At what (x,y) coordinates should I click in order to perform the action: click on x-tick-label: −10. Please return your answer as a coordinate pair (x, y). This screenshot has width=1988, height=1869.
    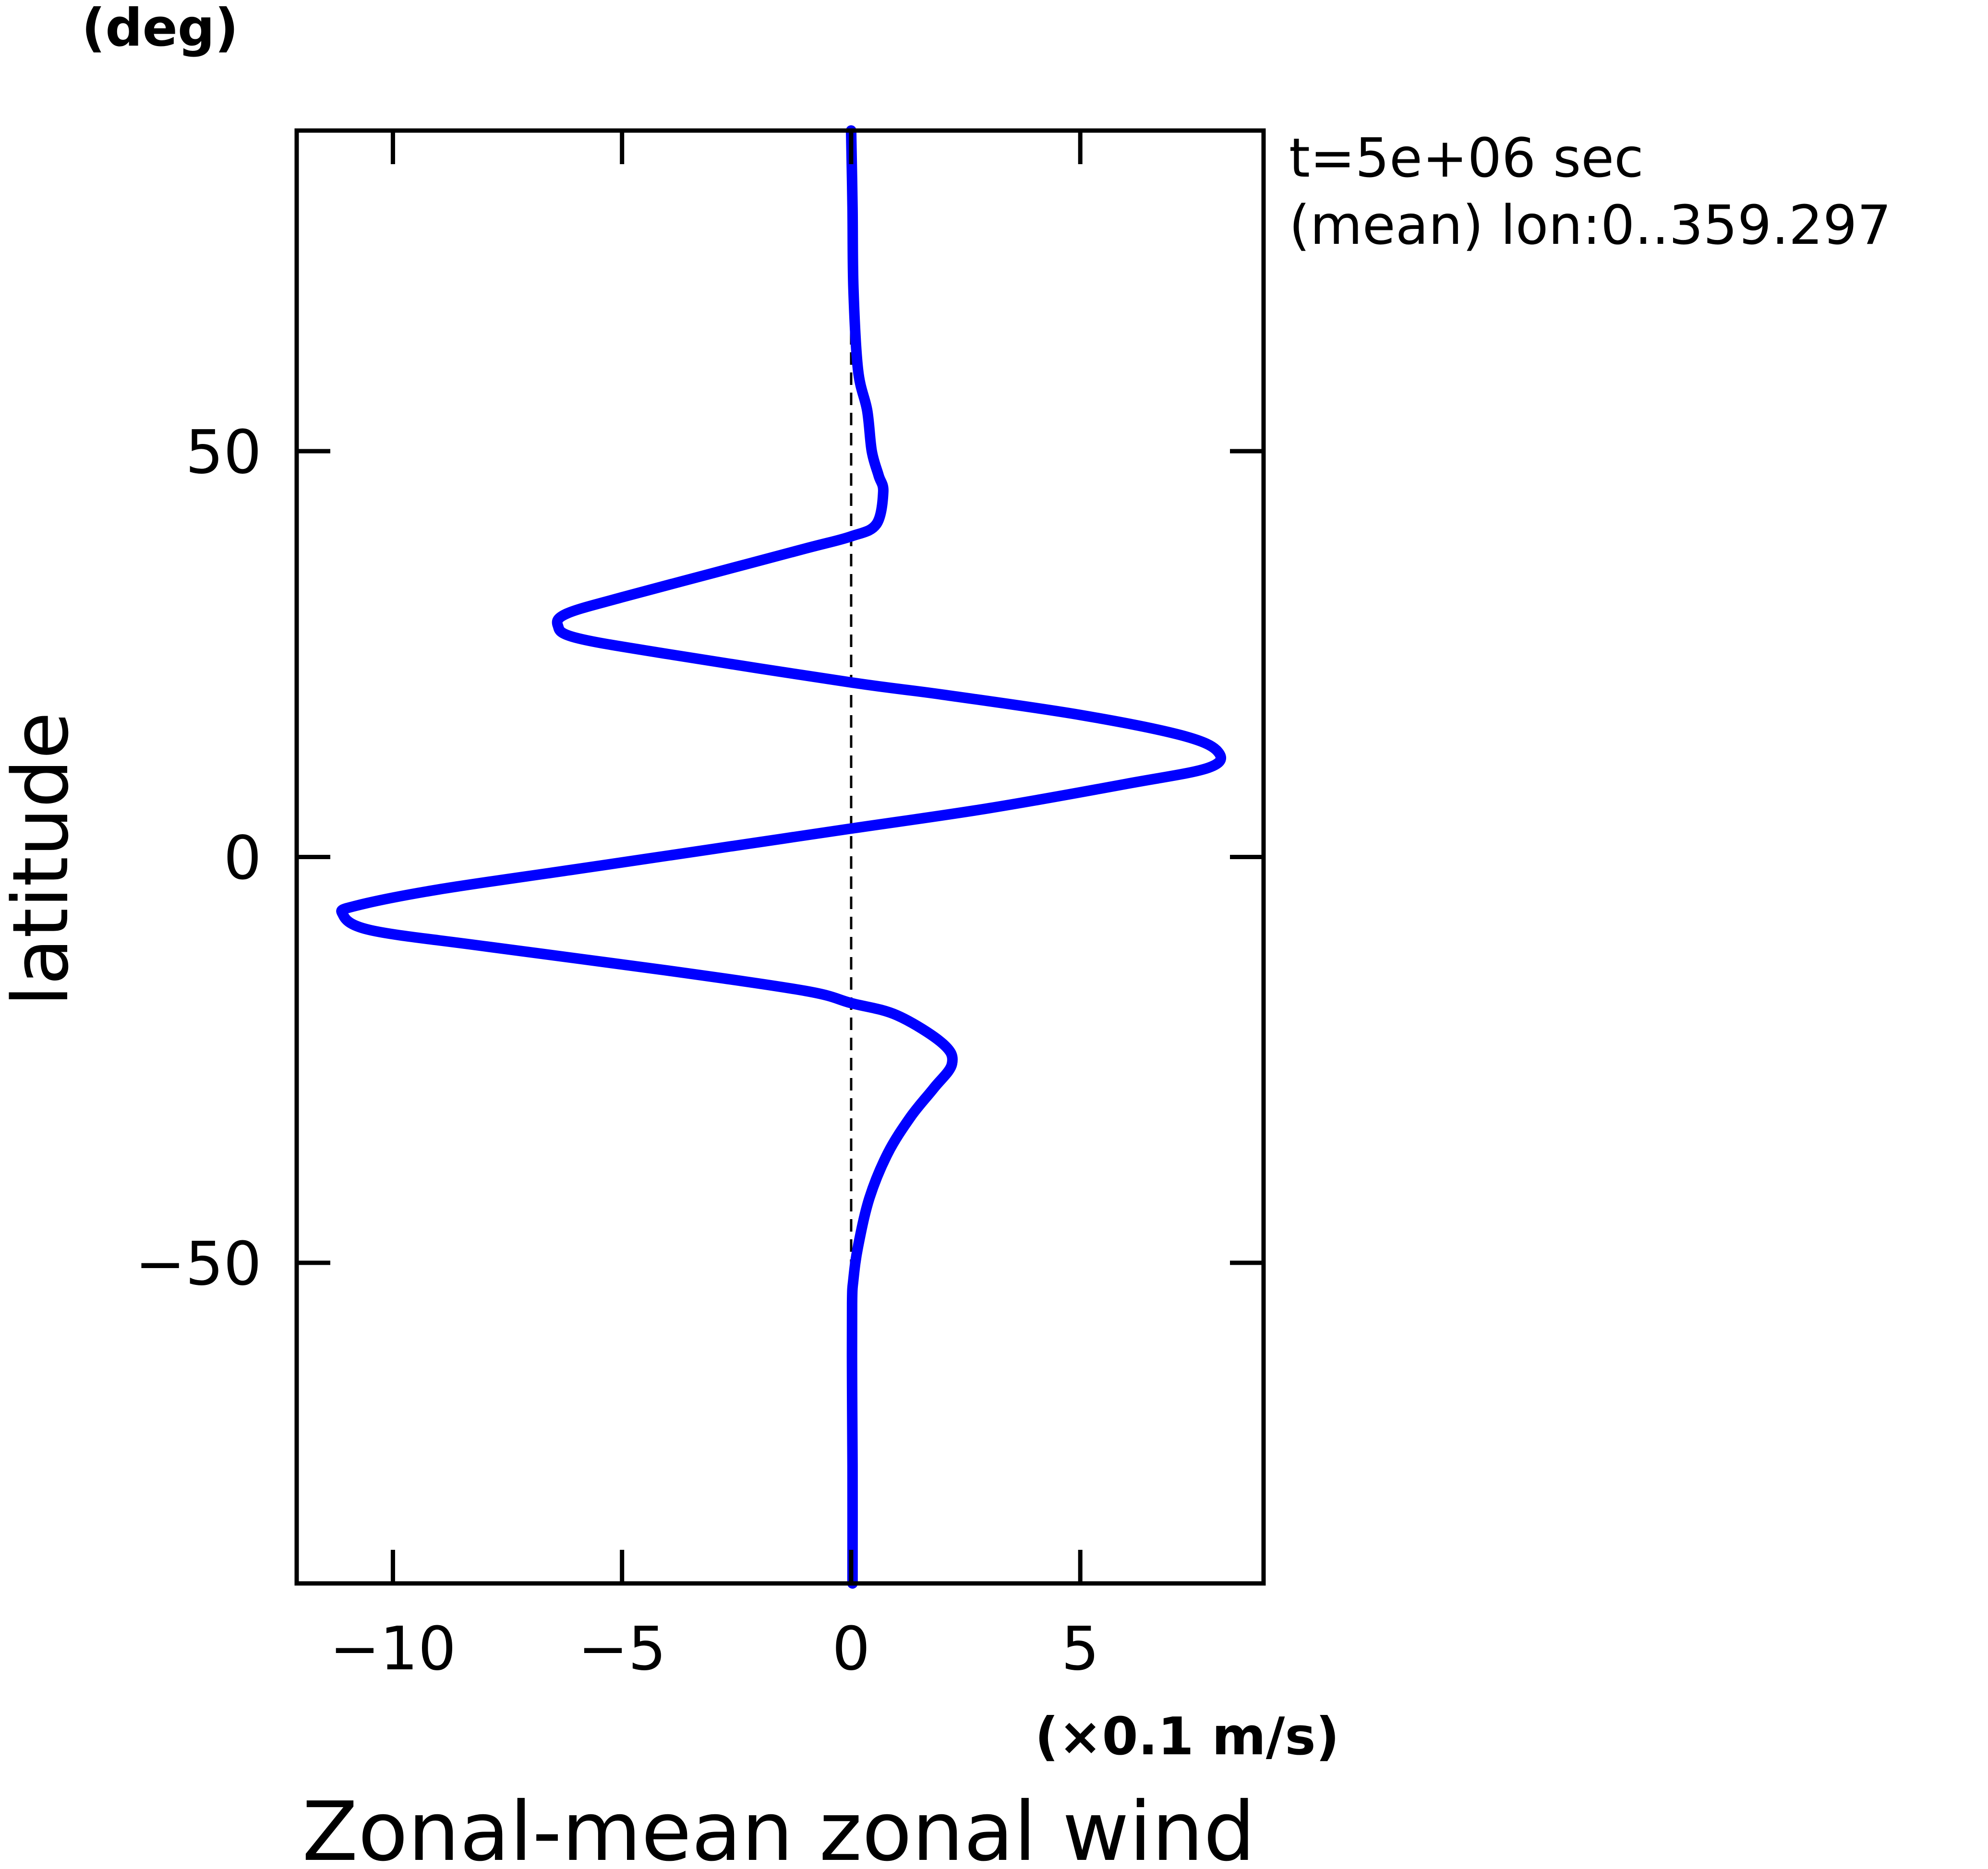
    Looking at the image, I should click on (393, 1649).